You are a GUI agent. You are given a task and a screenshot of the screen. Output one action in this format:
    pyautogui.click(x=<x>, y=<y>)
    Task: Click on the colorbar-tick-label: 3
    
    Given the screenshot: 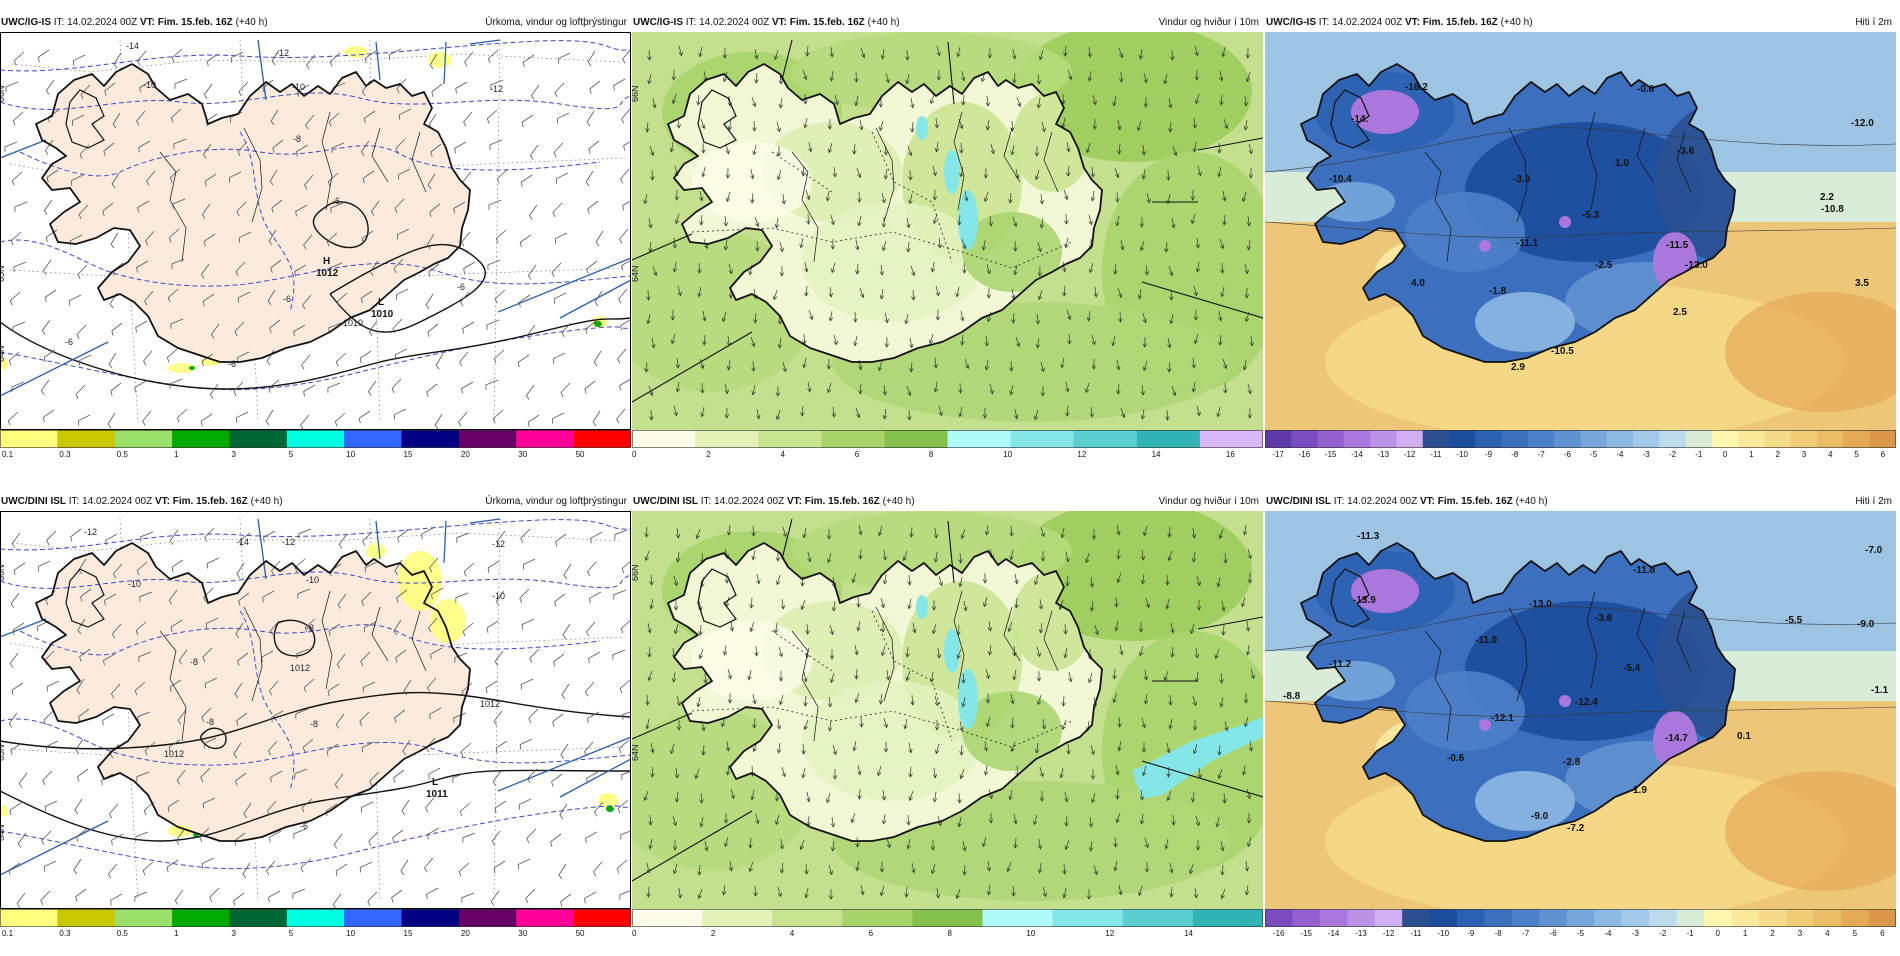 What is the action you would take?
    pyautogui.click(x=1804, y=454)
    